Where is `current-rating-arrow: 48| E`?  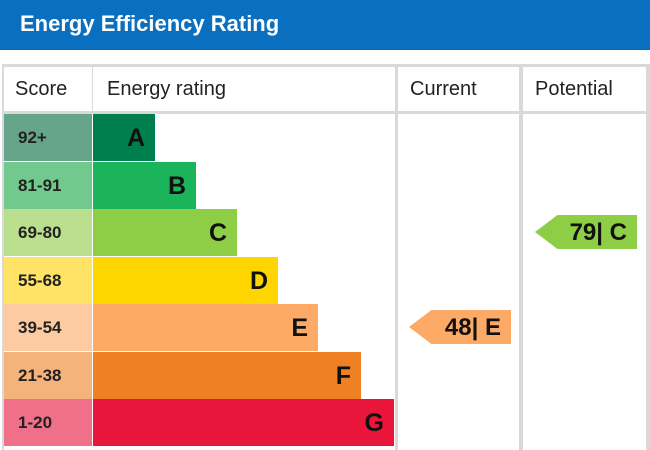
current-rating-arrow: 48| E is located at coordinates (460, 327).